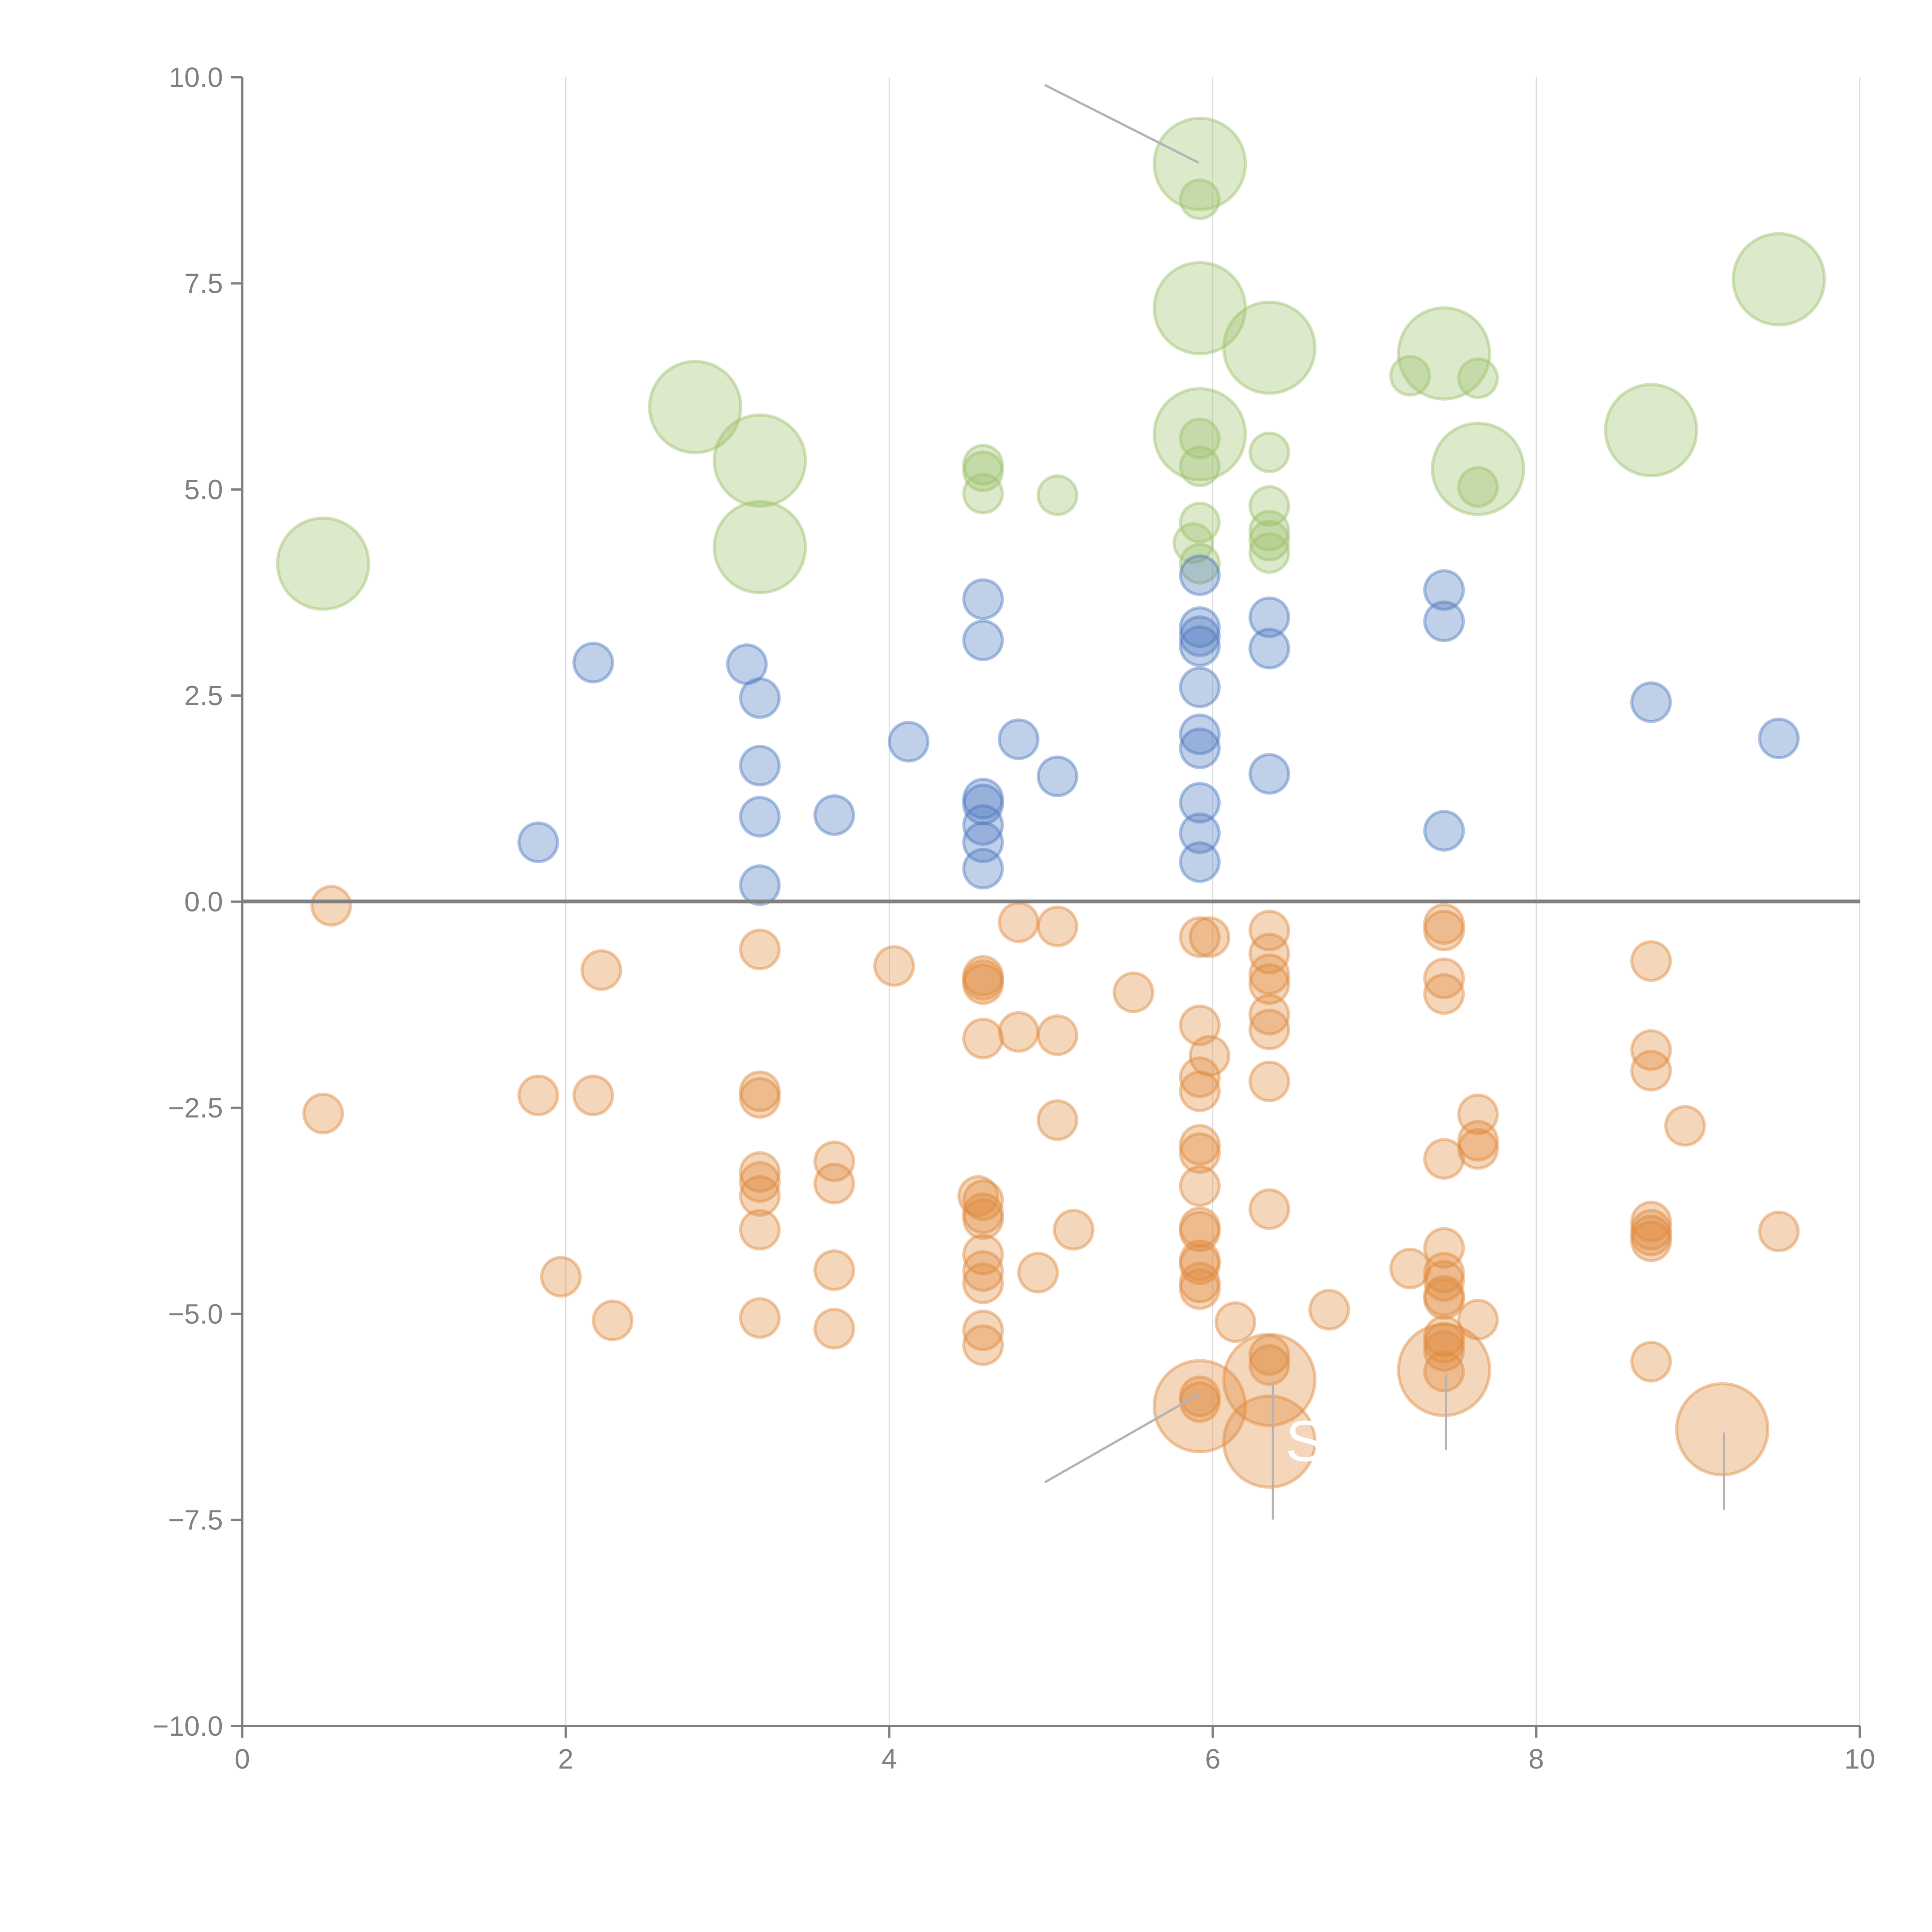 This screenshot has height=1932, width=1932. I want to click on y-tick-label: −2.5, so click(196, 1108).